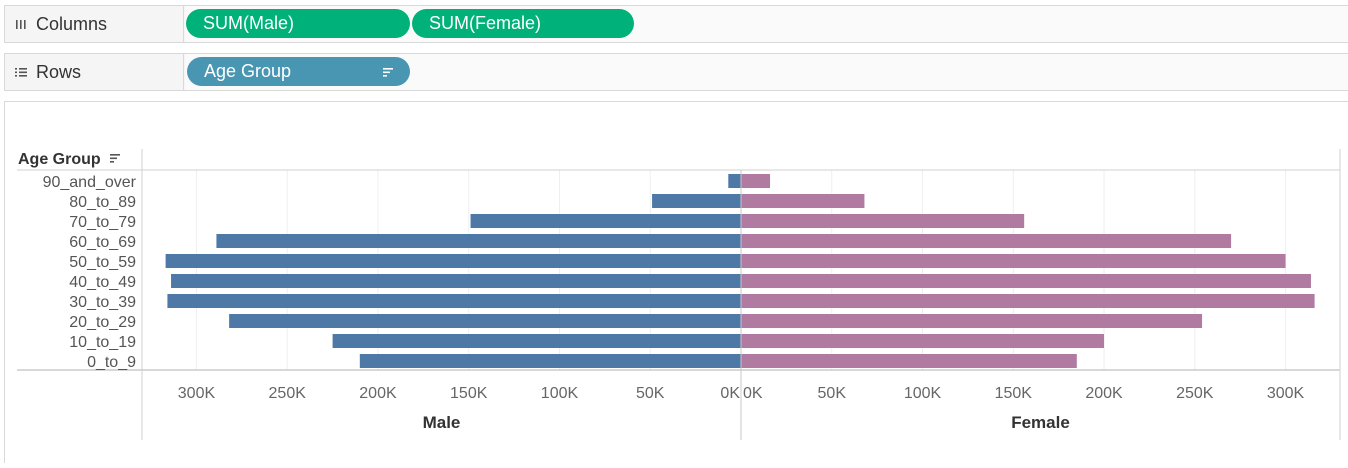 This screenshot has width=1348, height=468. I want to click on tick-female-3: 150K, so click(1014, 393).